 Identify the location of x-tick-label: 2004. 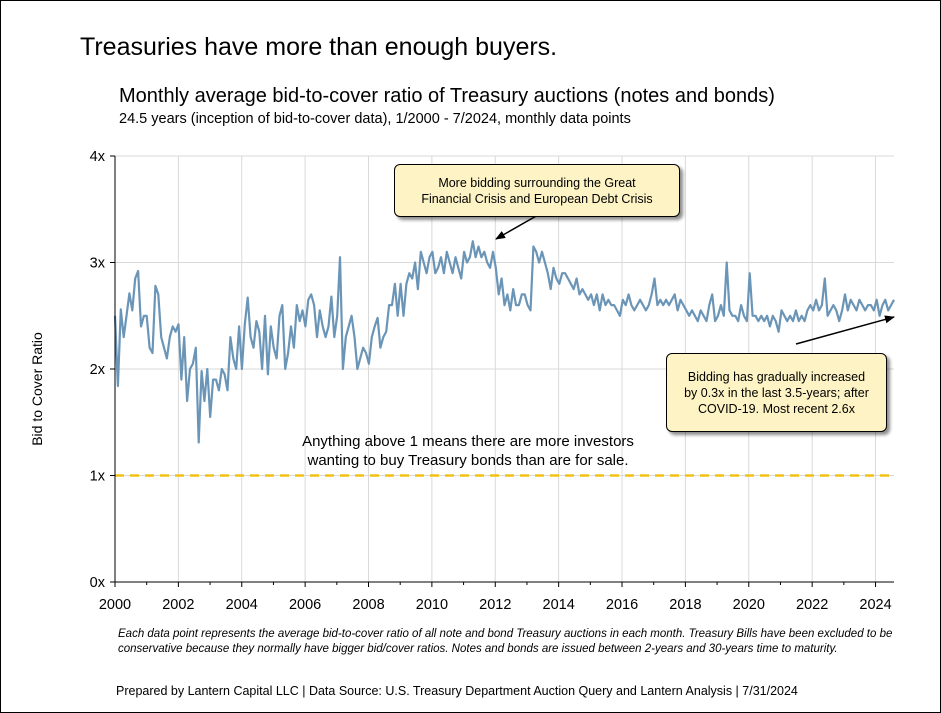
(242, 605).